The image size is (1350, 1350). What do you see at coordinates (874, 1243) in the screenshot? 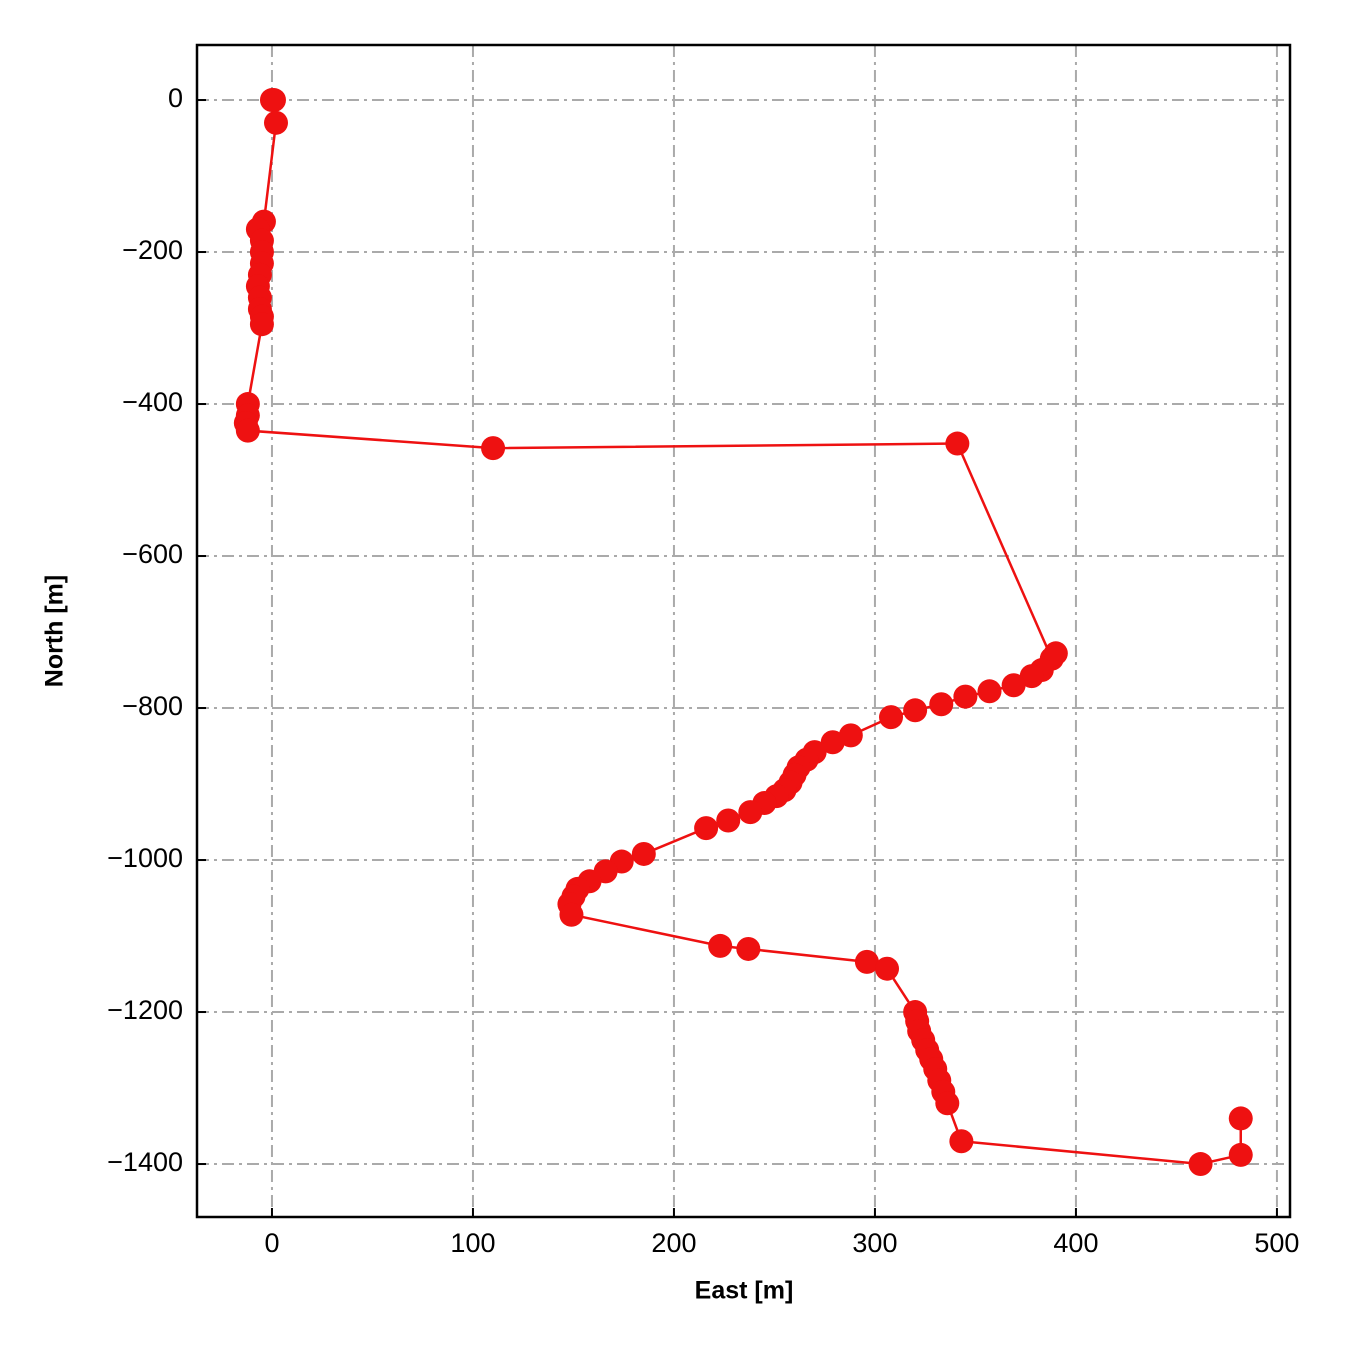
I see `x-tick-label: 300` at bounding box center [874, 1243].